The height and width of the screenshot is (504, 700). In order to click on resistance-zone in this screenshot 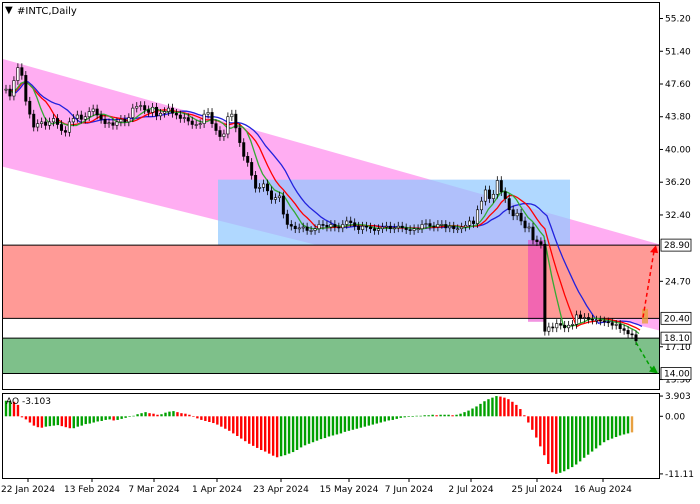, I will do `click(331, 282)`.